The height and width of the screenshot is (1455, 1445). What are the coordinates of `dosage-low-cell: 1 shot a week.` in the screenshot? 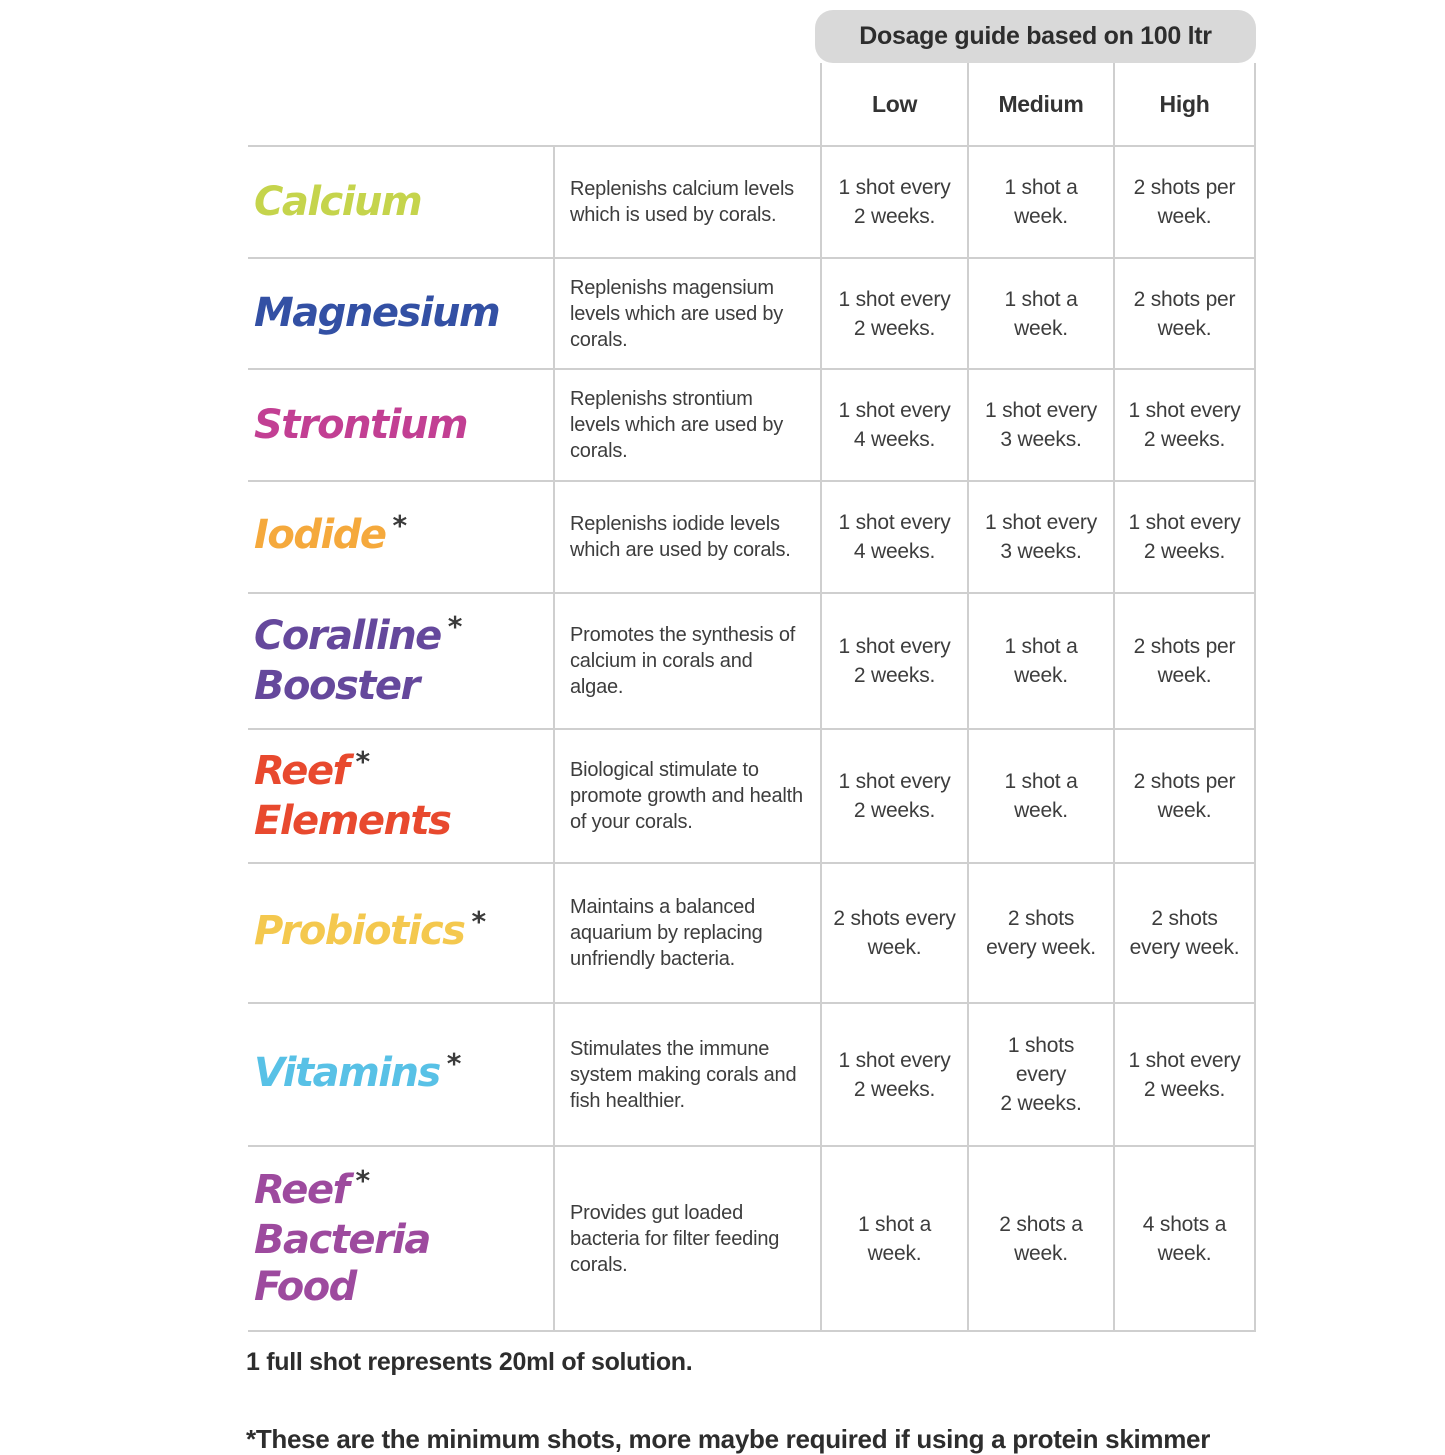 It's located at (893, 1238).